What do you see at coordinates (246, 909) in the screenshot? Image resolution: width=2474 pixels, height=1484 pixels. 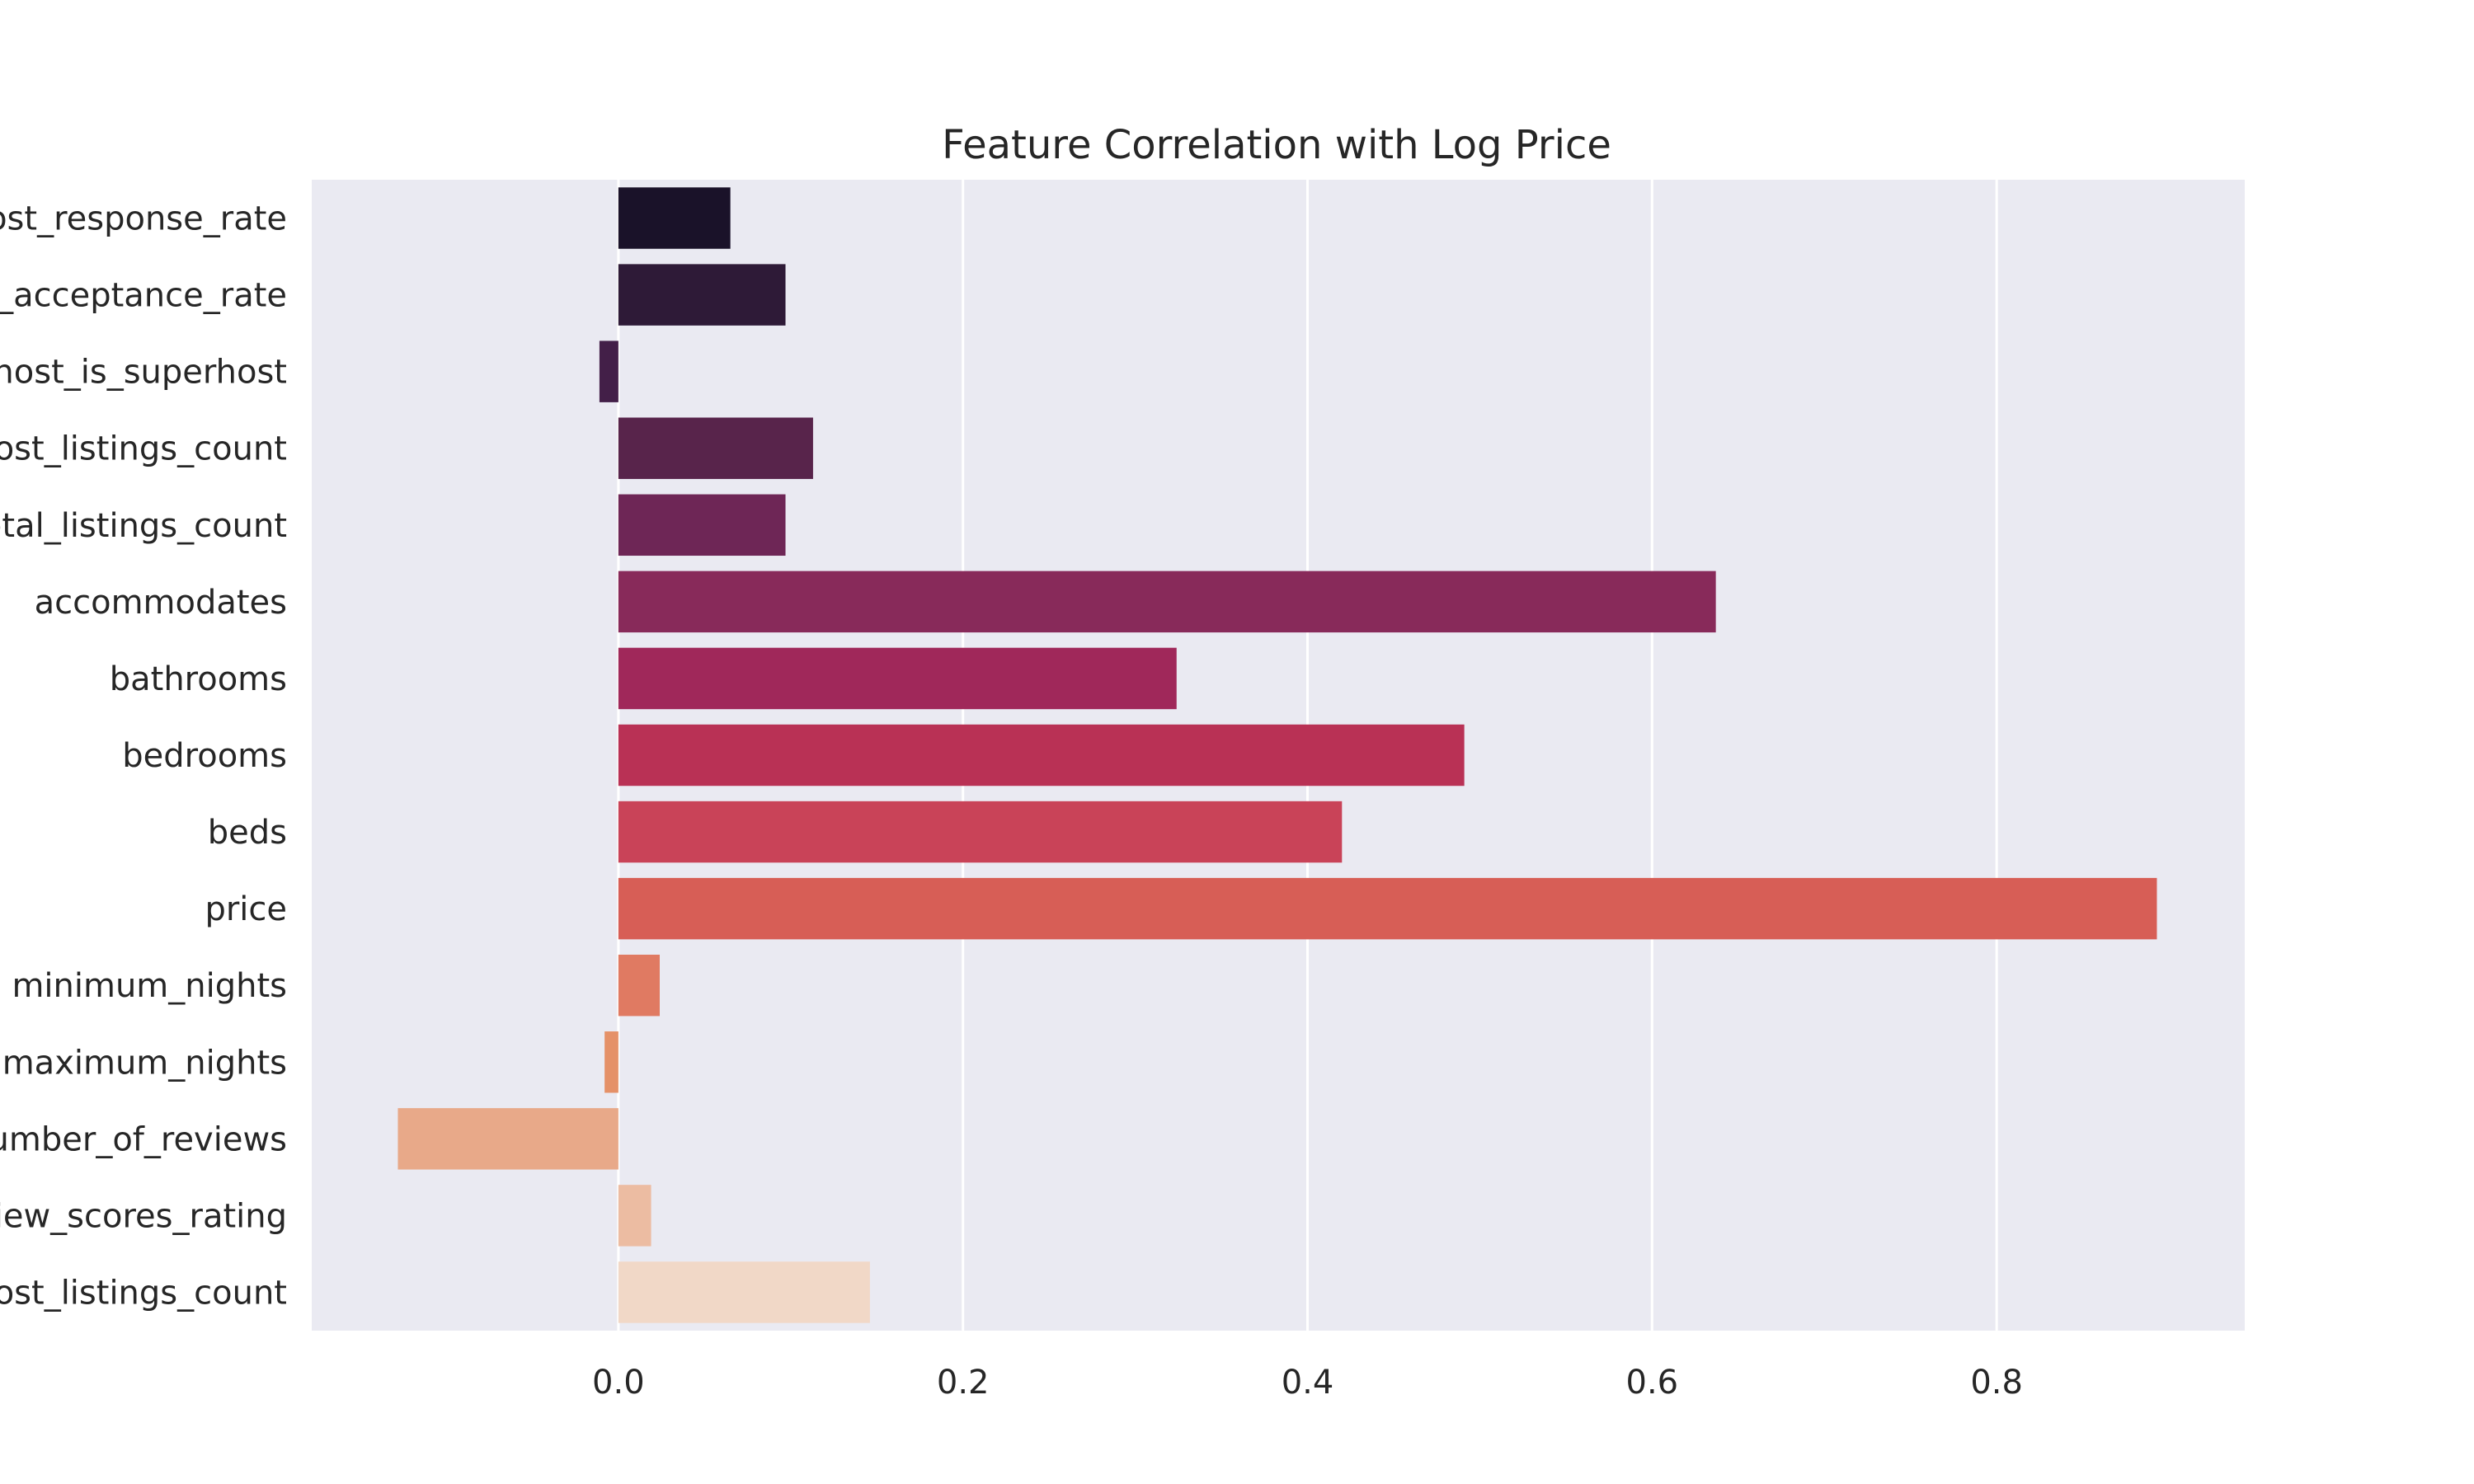 I see `y-tick-label: price` at bounding box center [246, 909].